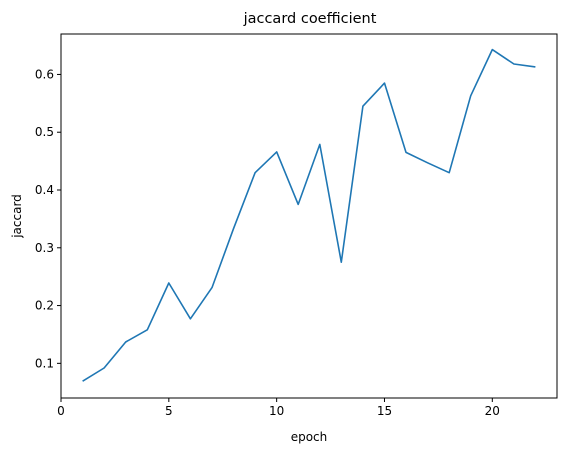 The width and height of the screenshot is (567, 455). Describe the element at coordinates (384, 411) in the screenshot. I see `x-tick-label: 15` at that location.